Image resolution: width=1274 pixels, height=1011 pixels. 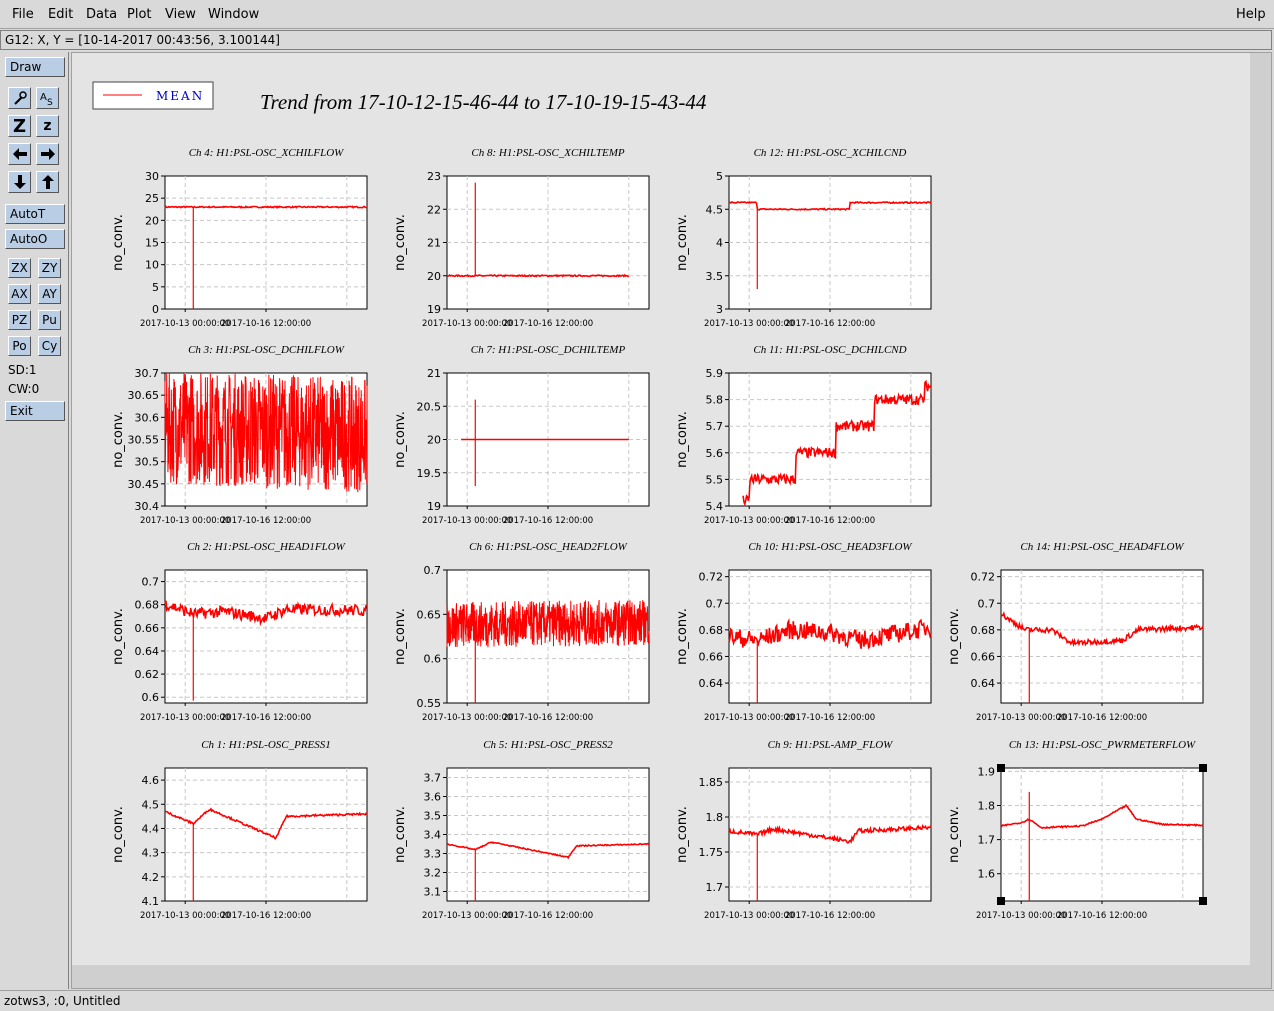 I want to click on y-tick-label: 3.5, so click(x=433, y=816).